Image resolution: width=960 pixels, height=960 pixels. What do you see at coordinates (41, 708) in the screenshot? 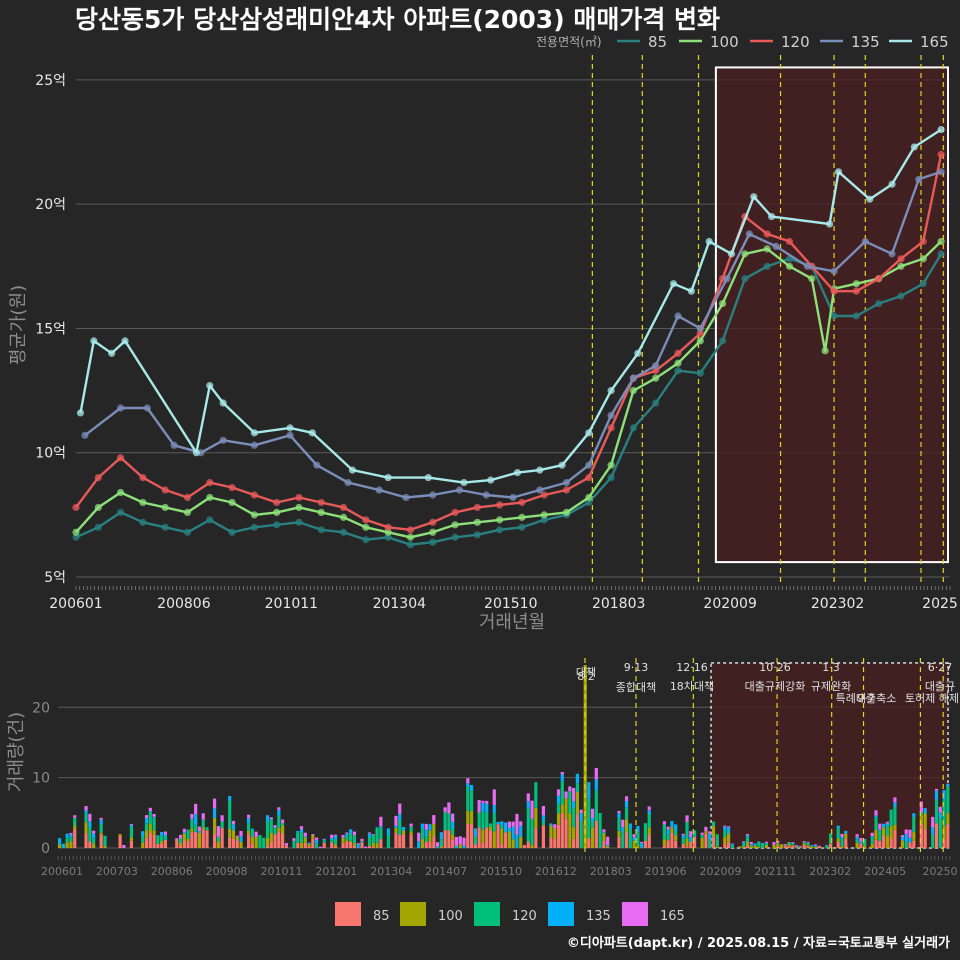
I see `volume-y-tick-label: 20` at bounding box center [41, 708].